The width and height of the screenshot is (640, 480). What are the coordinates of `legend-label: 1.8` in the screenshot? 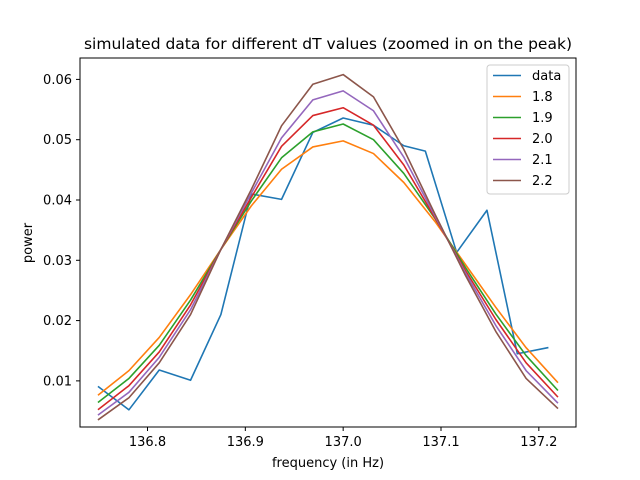 It's located at (542, 97).